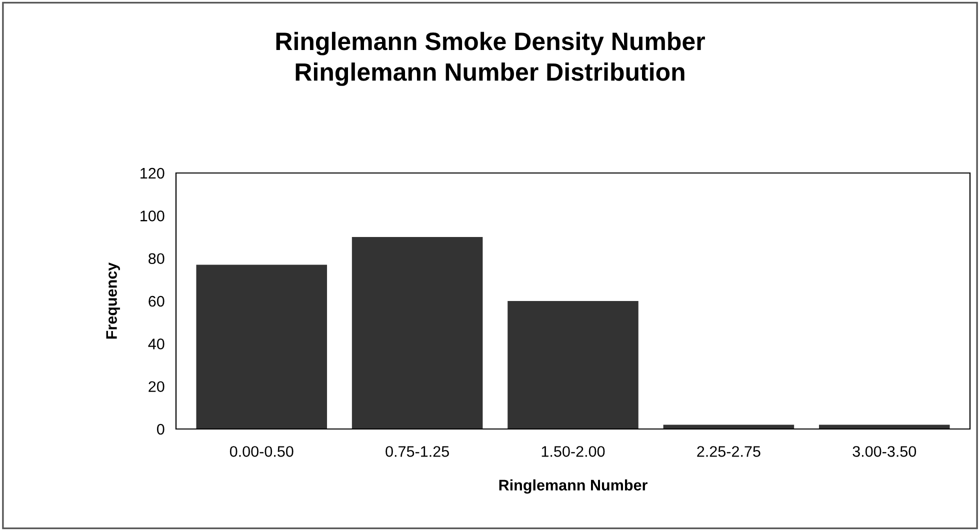 The width and height of the screenshot is (980, 531). Describe the element at coordinates (728, 451) in the screenshot. I see `x-tick-label: 2.25-2.75` at that location.